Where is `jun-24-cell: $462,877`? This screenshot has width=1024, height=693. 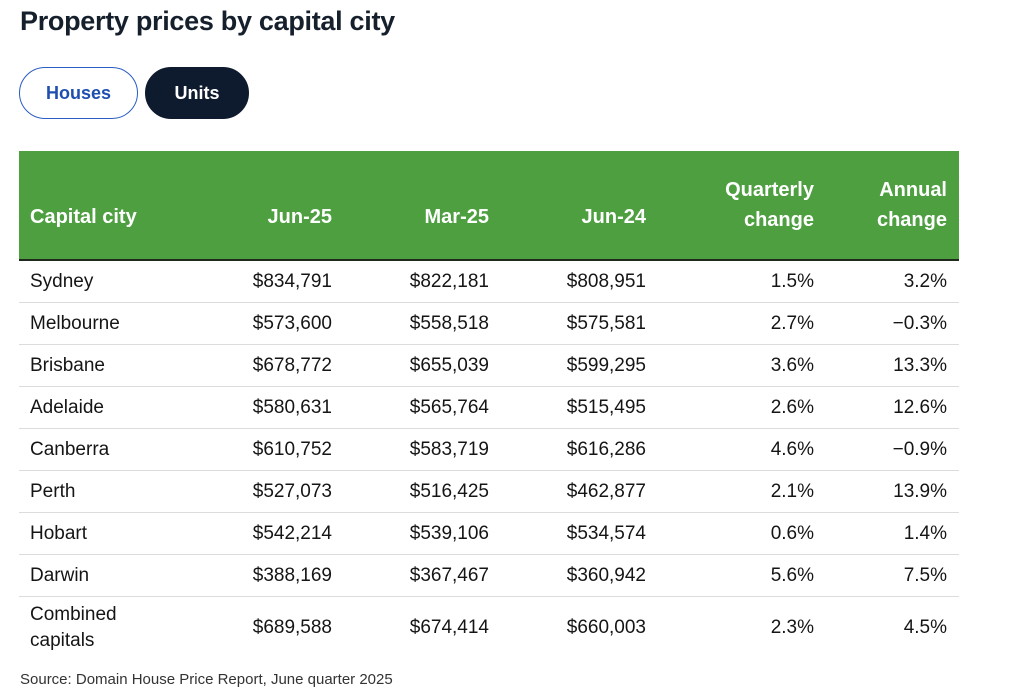
jun-24-cell: $462,877 is located at coordinates (579, 491).